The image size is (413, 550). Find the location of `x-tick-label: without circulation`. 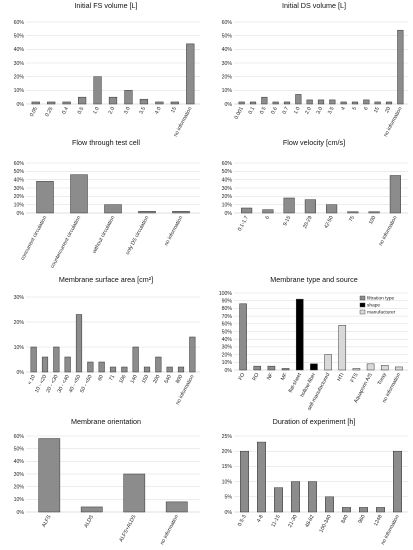

x-tick-label: without circulation is located at coordinates (104, 234).